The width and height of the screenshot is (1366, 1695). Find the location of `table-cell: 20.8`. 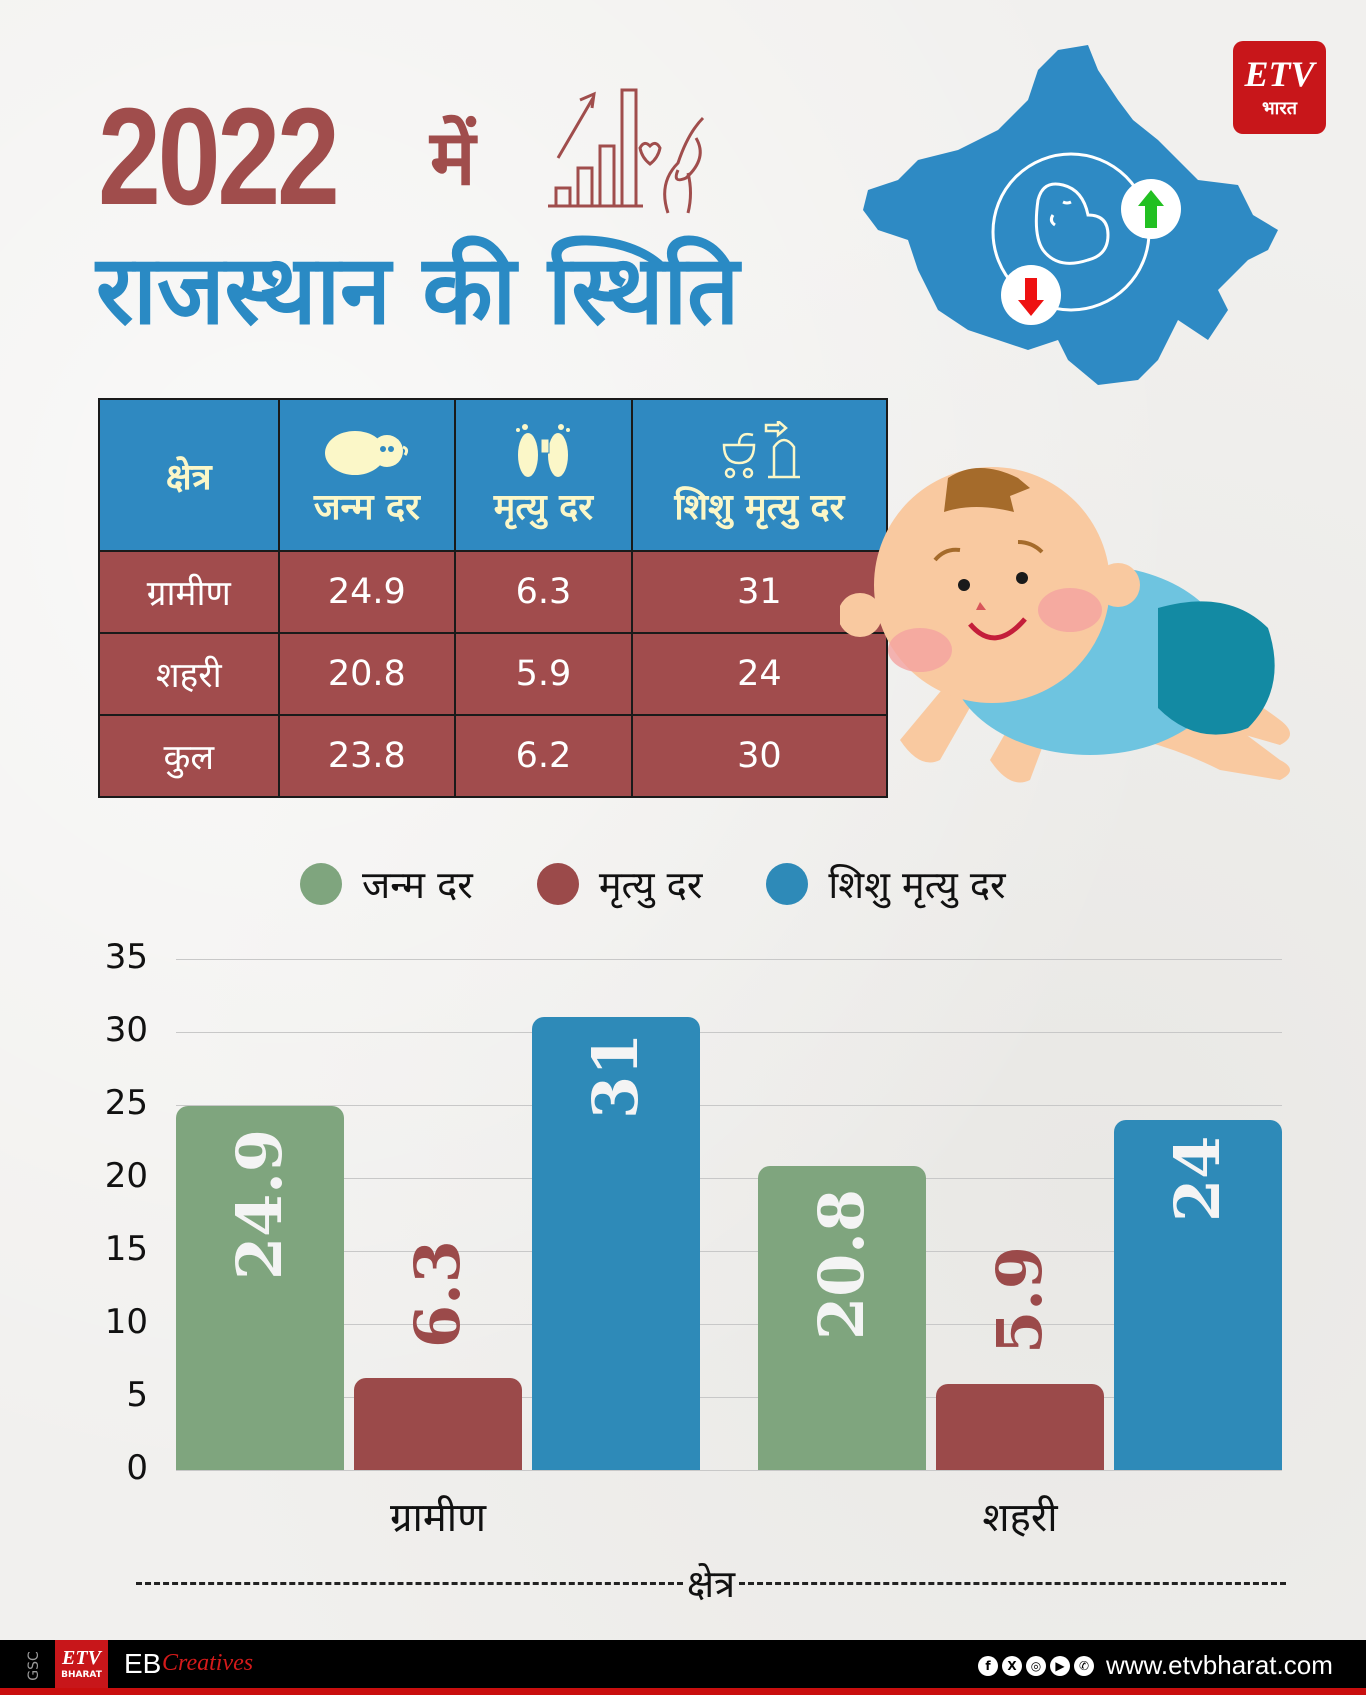

table-cell: 20.8 is located at coordinates (367, 674).